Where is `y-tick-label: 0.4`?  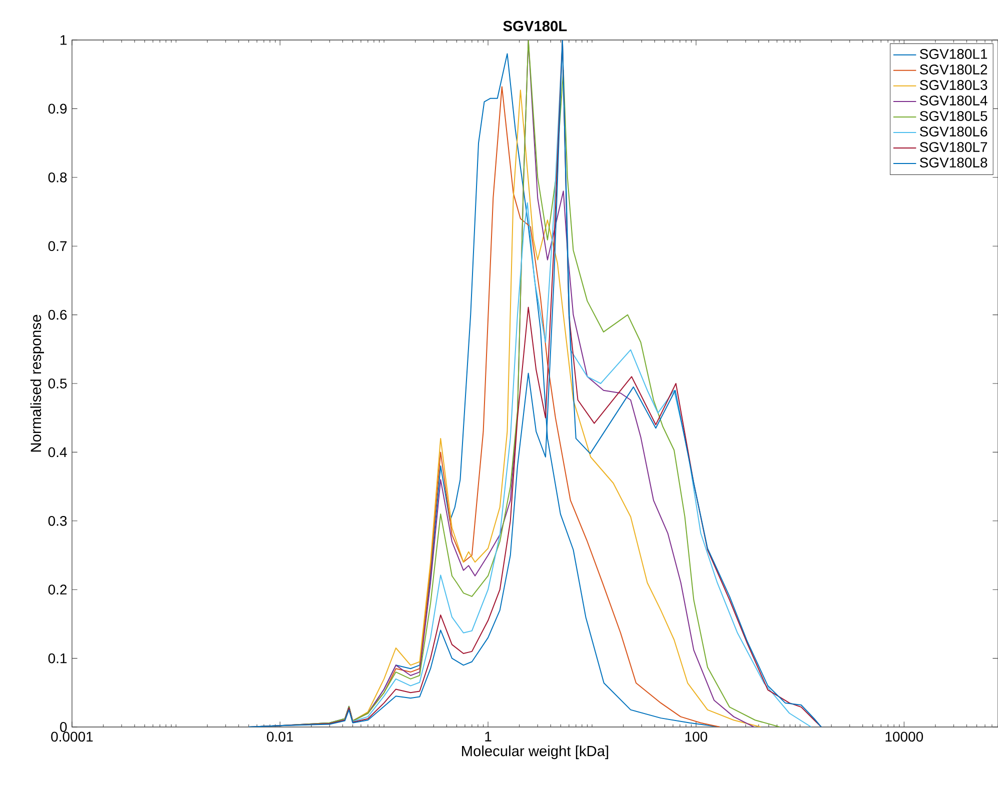 y-tick-label: 0.4 is located at coordinates (57, 452).